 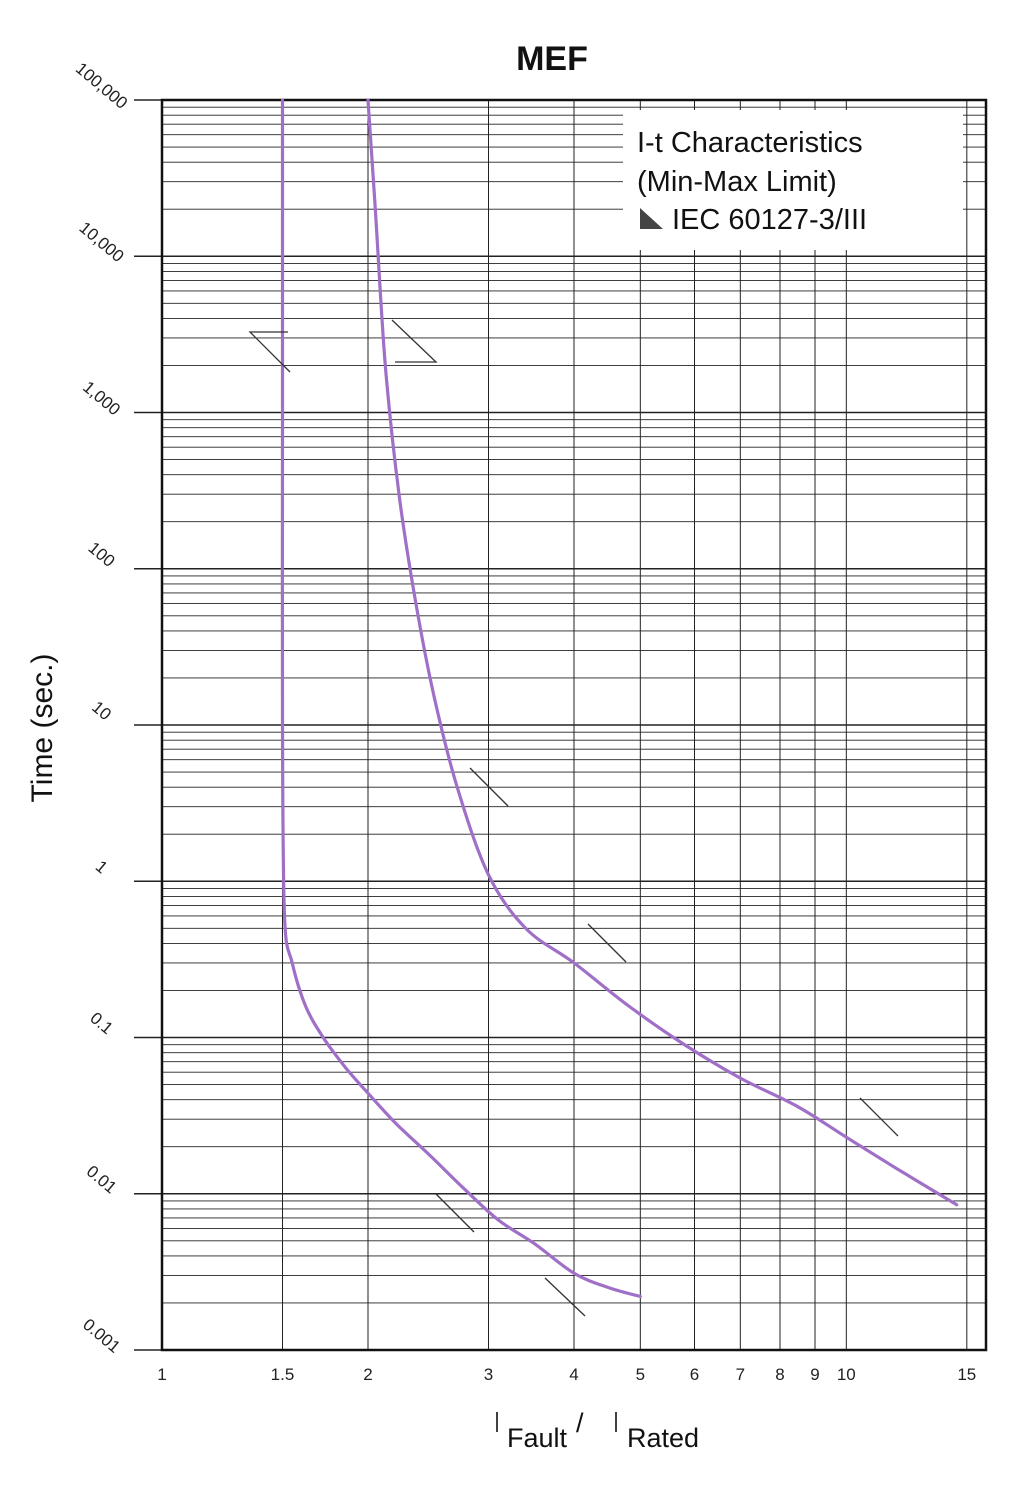 I want to click on legend-line-1: I-t Characteristics, so click(x=750, y=143).